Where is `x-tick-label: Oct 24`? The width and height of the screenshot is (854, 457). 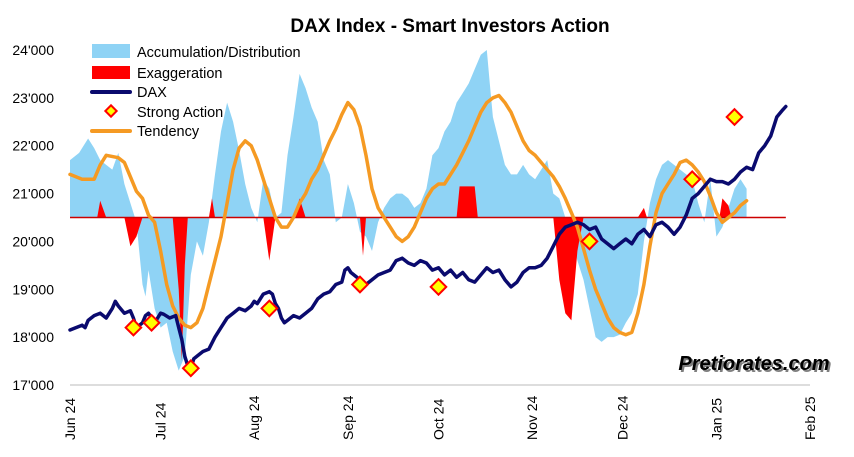
x-tick-label: Oct 24 is located at coordinates (438, 419).